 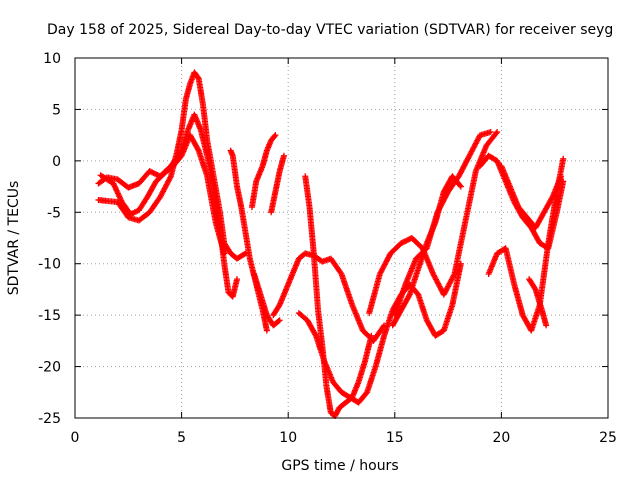 I want to click on series-track-k, so click(x=433, y=223).